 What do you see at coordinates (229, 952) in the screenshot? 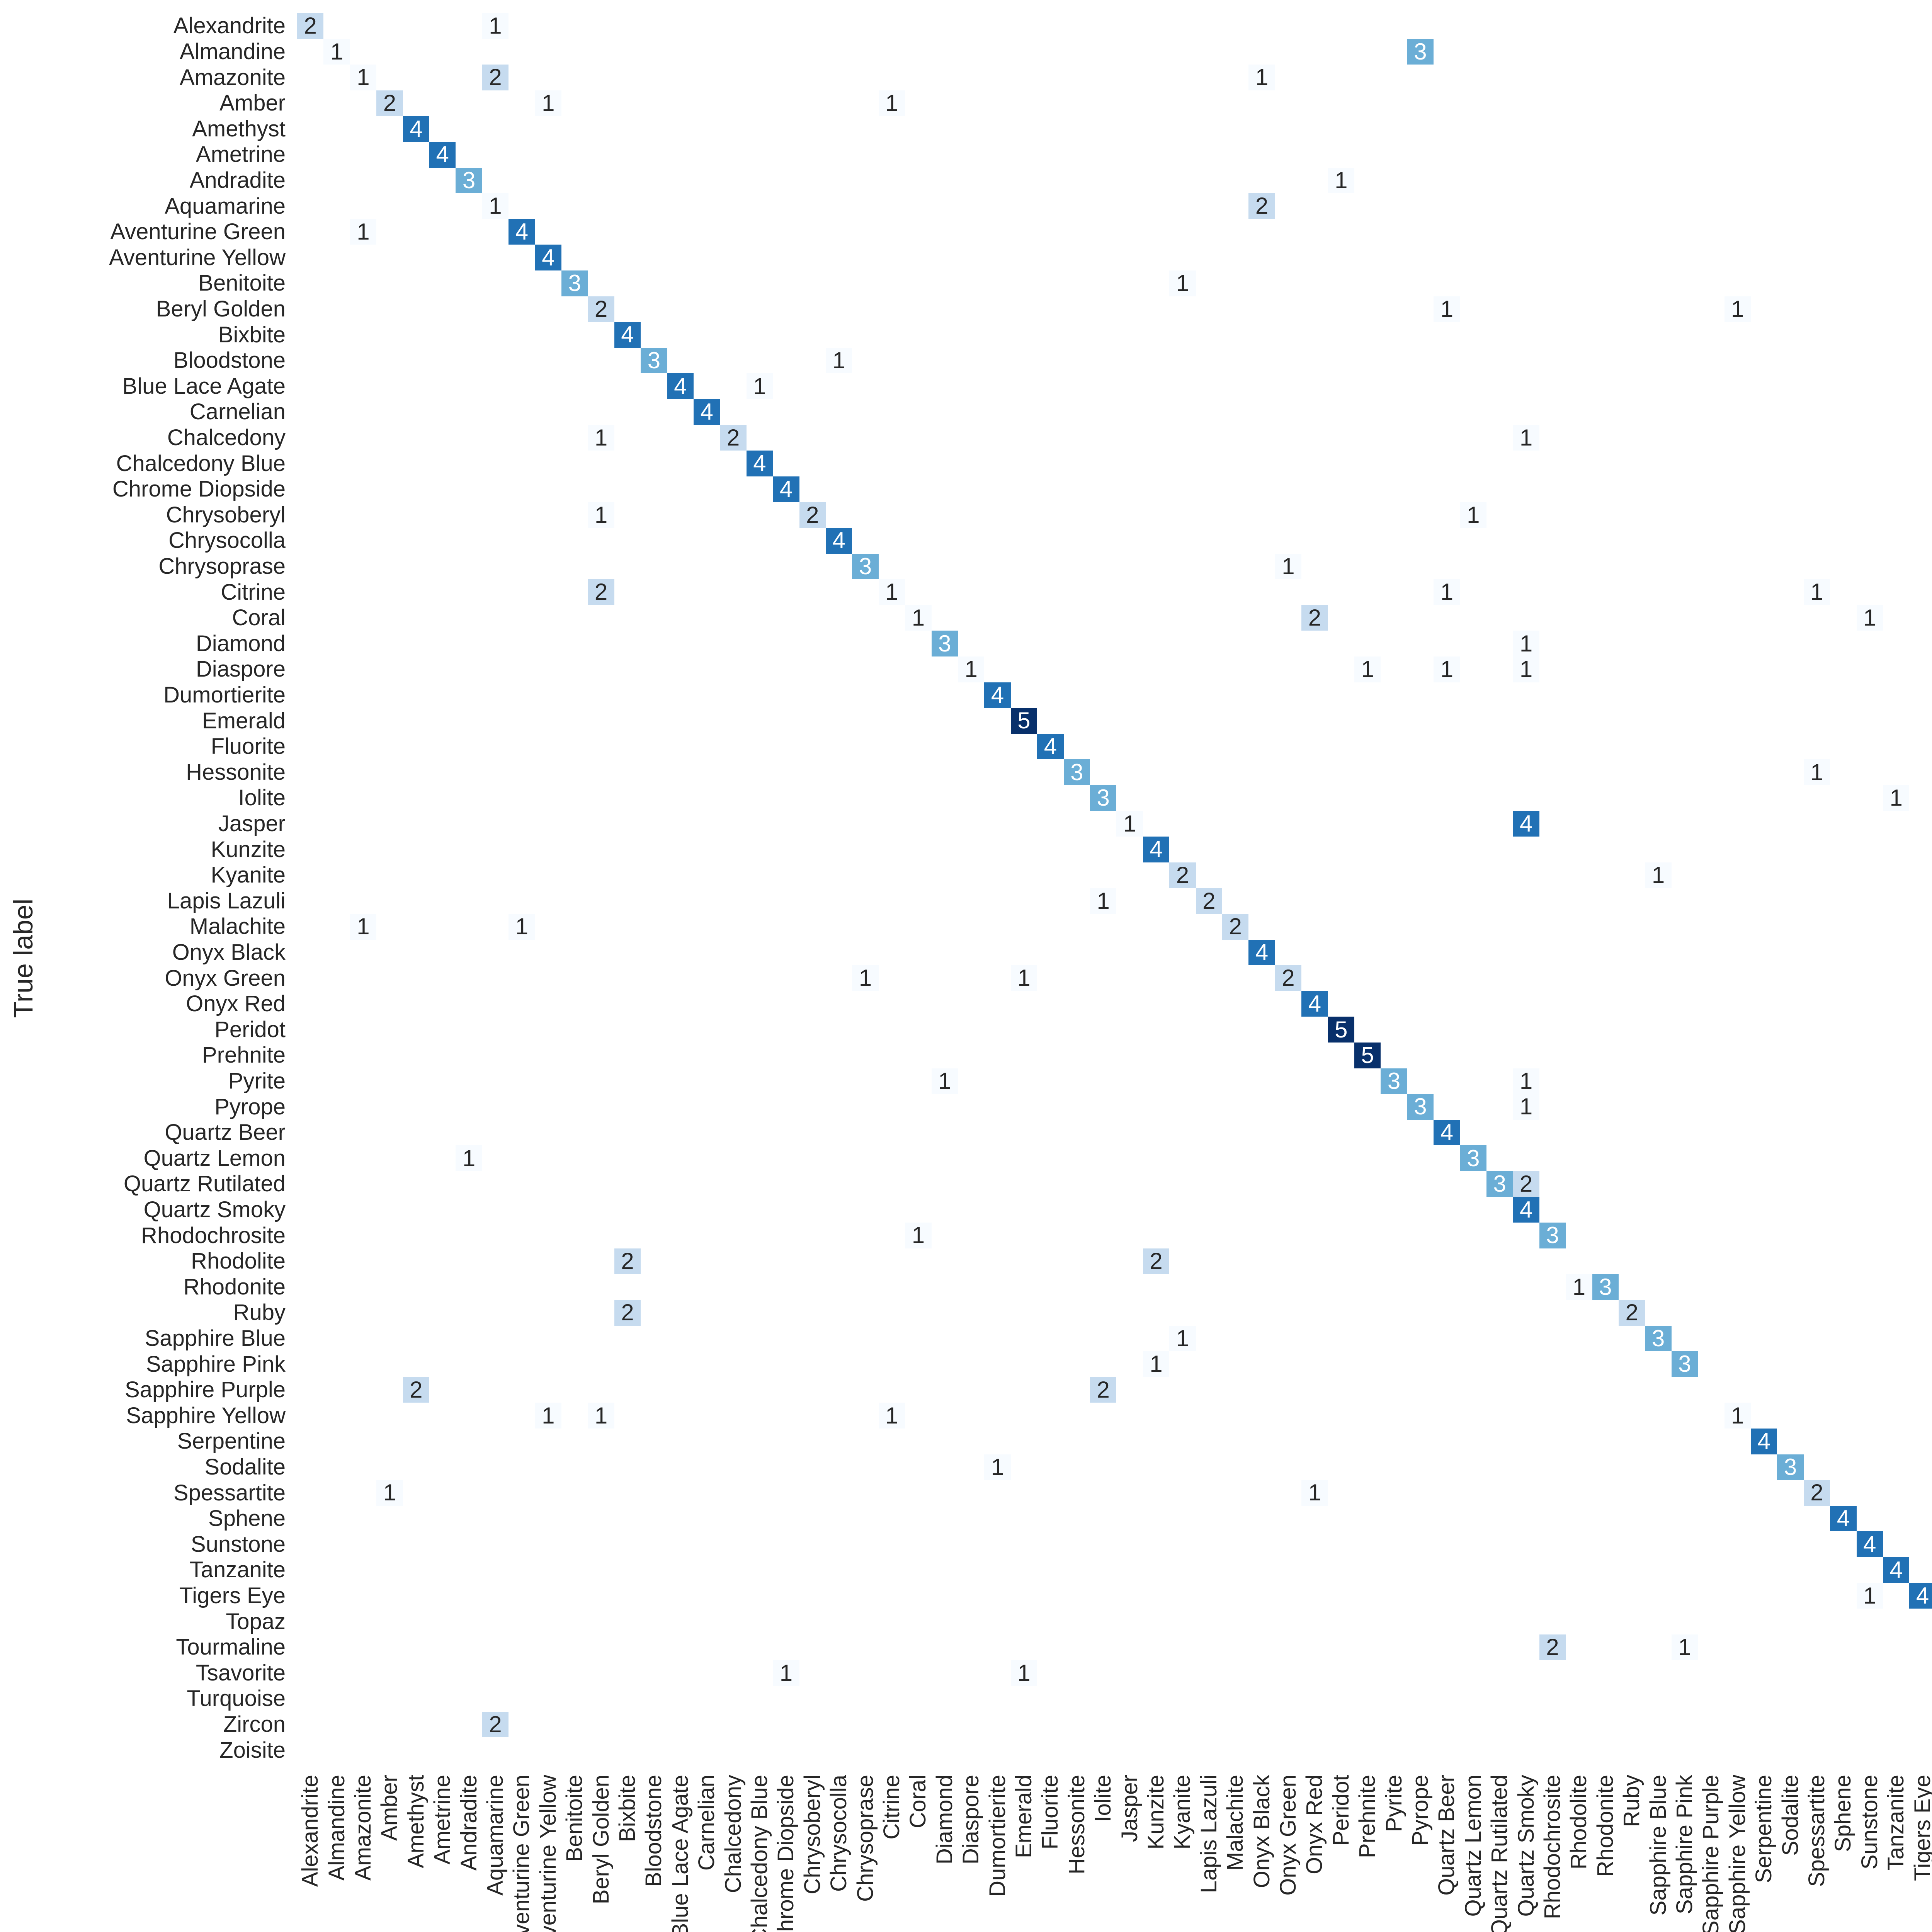
I see `y-tick-label: Onyx Black` at bounding box center [229, 952].